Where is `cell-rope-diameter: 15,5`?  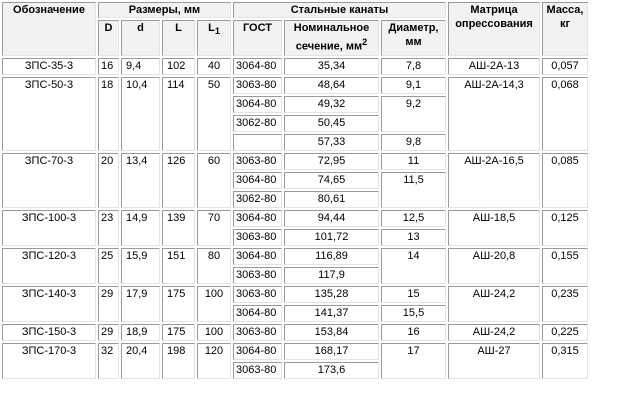 cell-rope-diameter: 15,5 is located at coordinates (413, 313).